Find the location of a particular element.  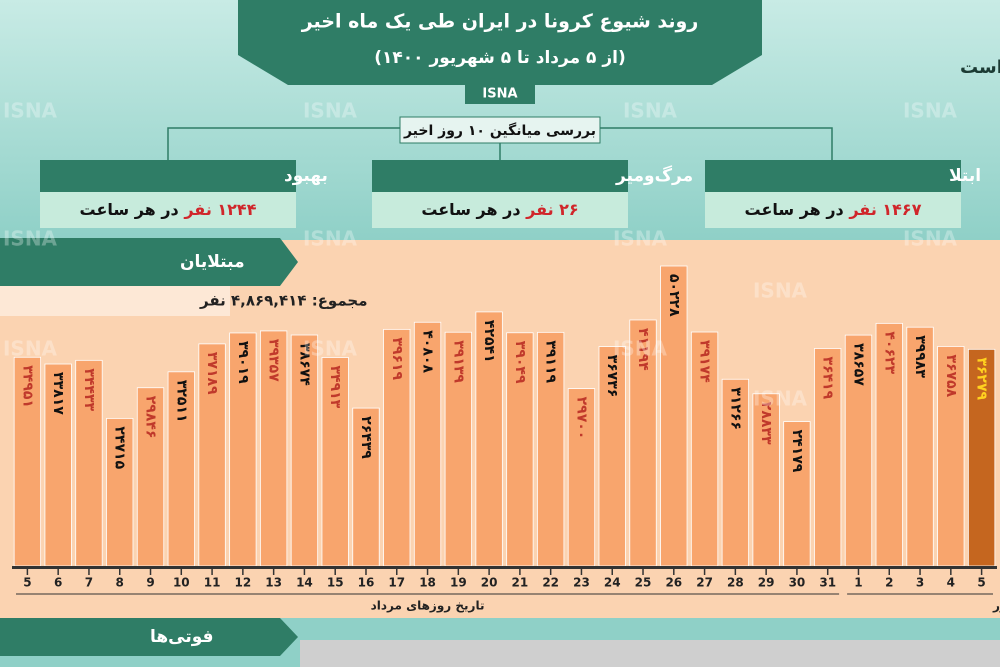

box-highlight: ۱۲۴۴ نفر is located at coordinates (219, 209).